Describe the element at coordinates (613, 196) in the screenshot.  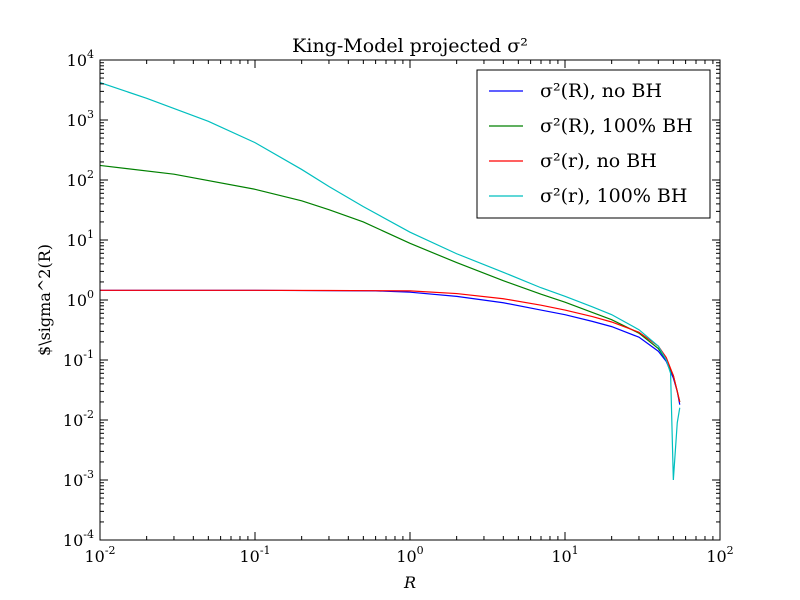
I see `legend-label-4: σ²(r), 100% BH` at that location.